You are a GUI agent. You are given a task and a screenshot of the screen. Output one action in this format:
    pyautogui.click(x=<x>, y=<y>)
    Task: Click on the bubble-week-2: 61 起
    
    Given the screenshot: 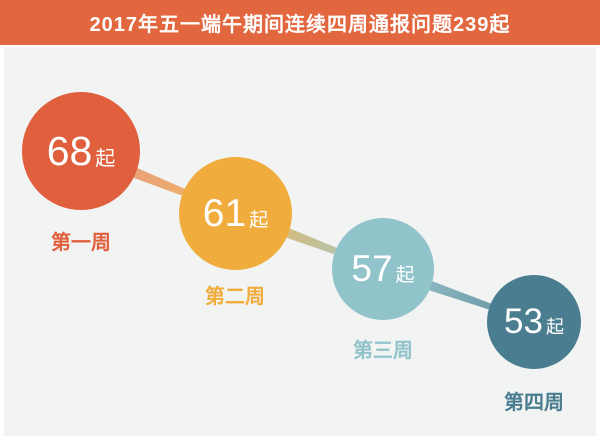 What is the action you would take?
    pyautogui.click(x=235, y=213)
    